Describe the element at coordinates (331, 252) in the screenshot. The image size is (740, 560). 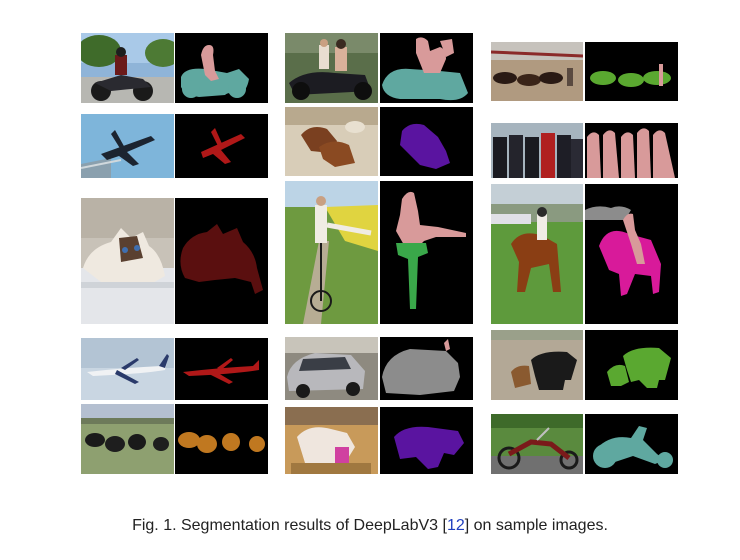
I see `photo-cyclist` at that location.